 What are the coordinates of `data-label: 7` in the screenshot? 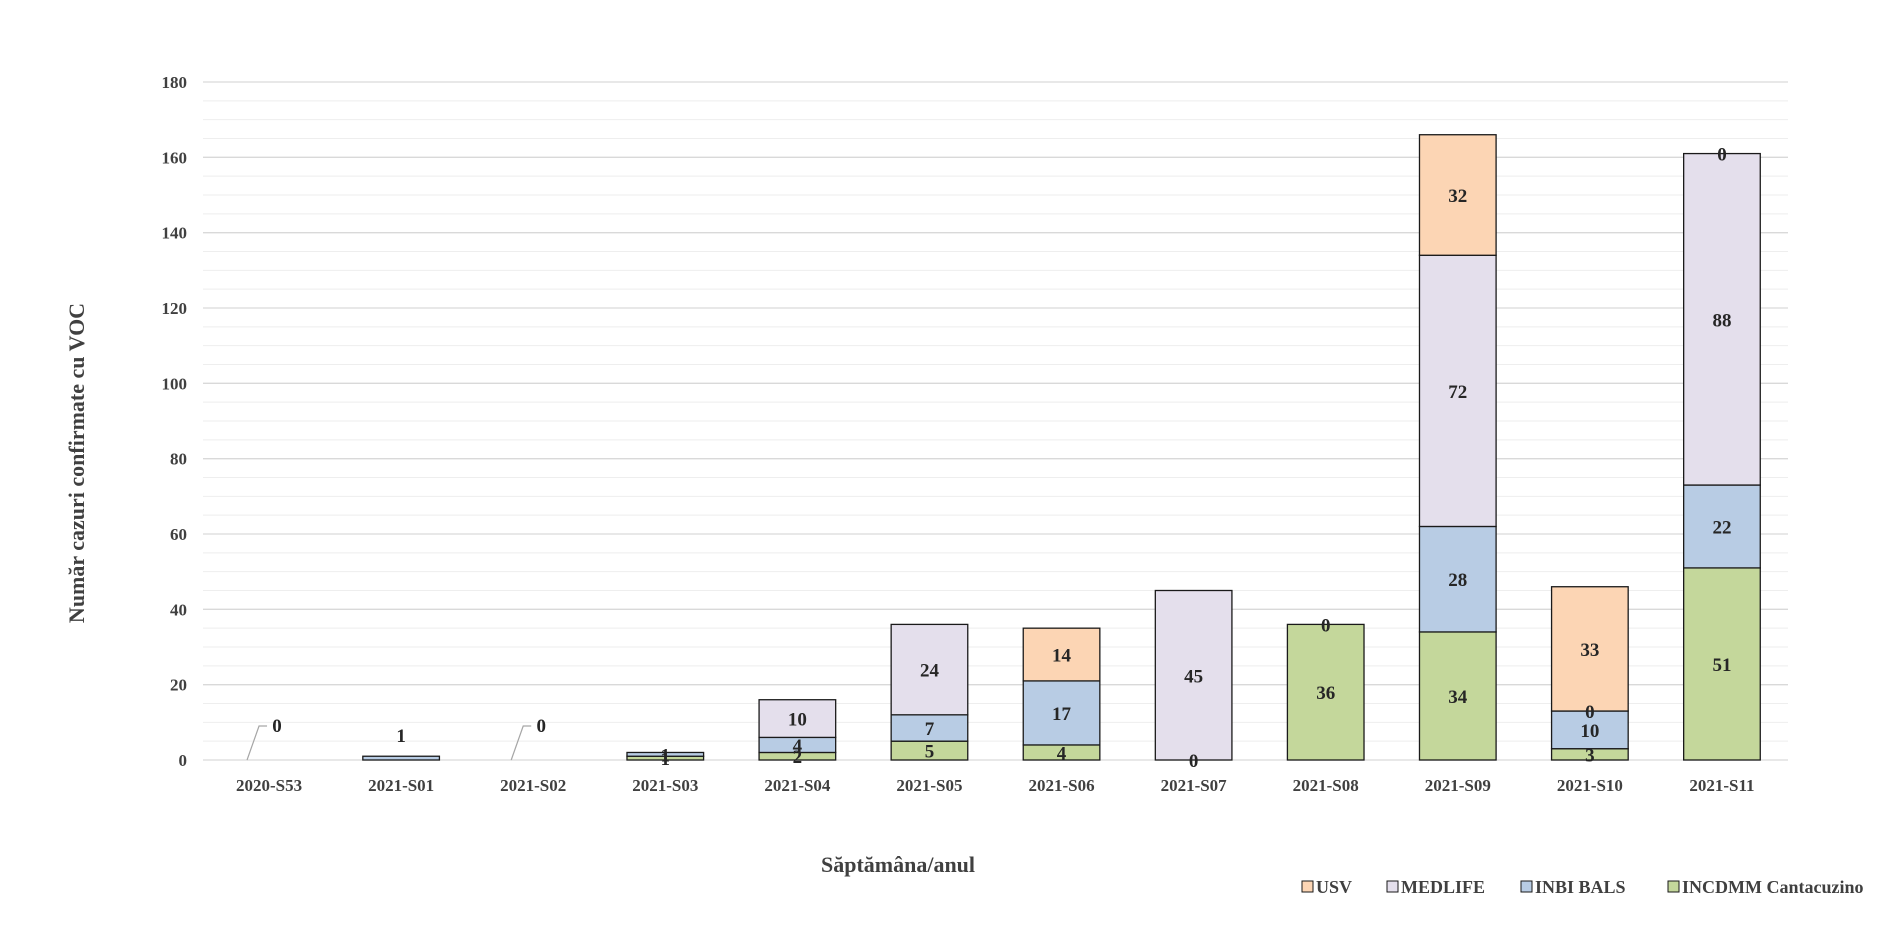 It's located at (930, 729).